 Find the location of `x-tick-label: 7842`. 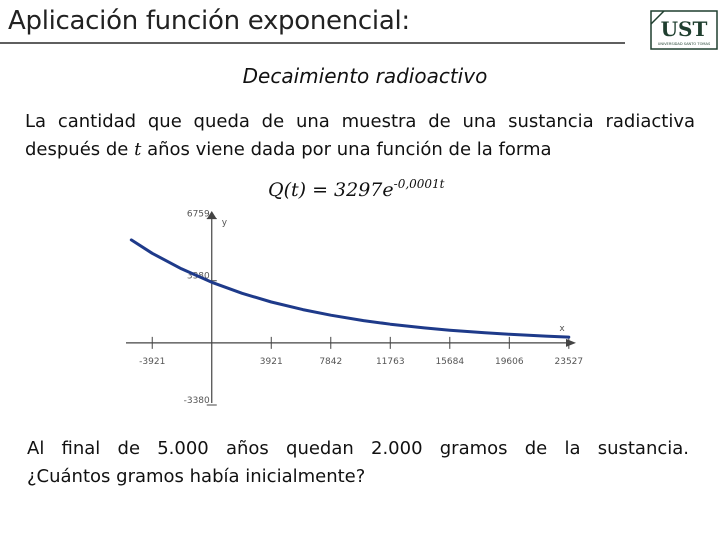

x-tick-label: 7842 is located at coordinates (330, 362).